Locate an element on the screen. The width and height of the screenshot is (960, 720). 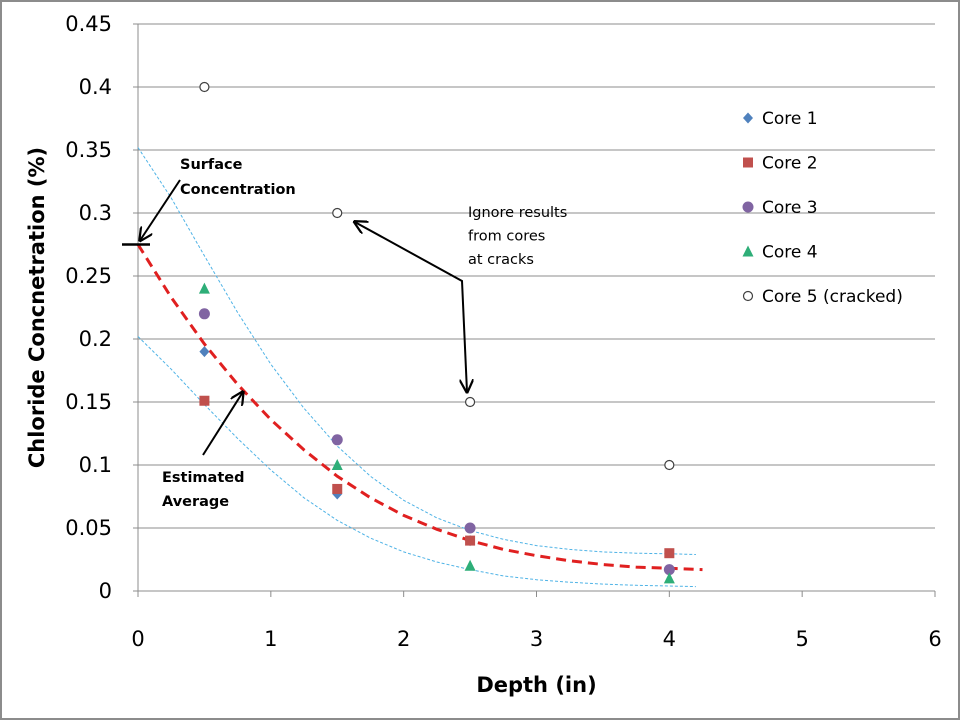
x-tick-label: 6 is located at coordinates (934, 639).